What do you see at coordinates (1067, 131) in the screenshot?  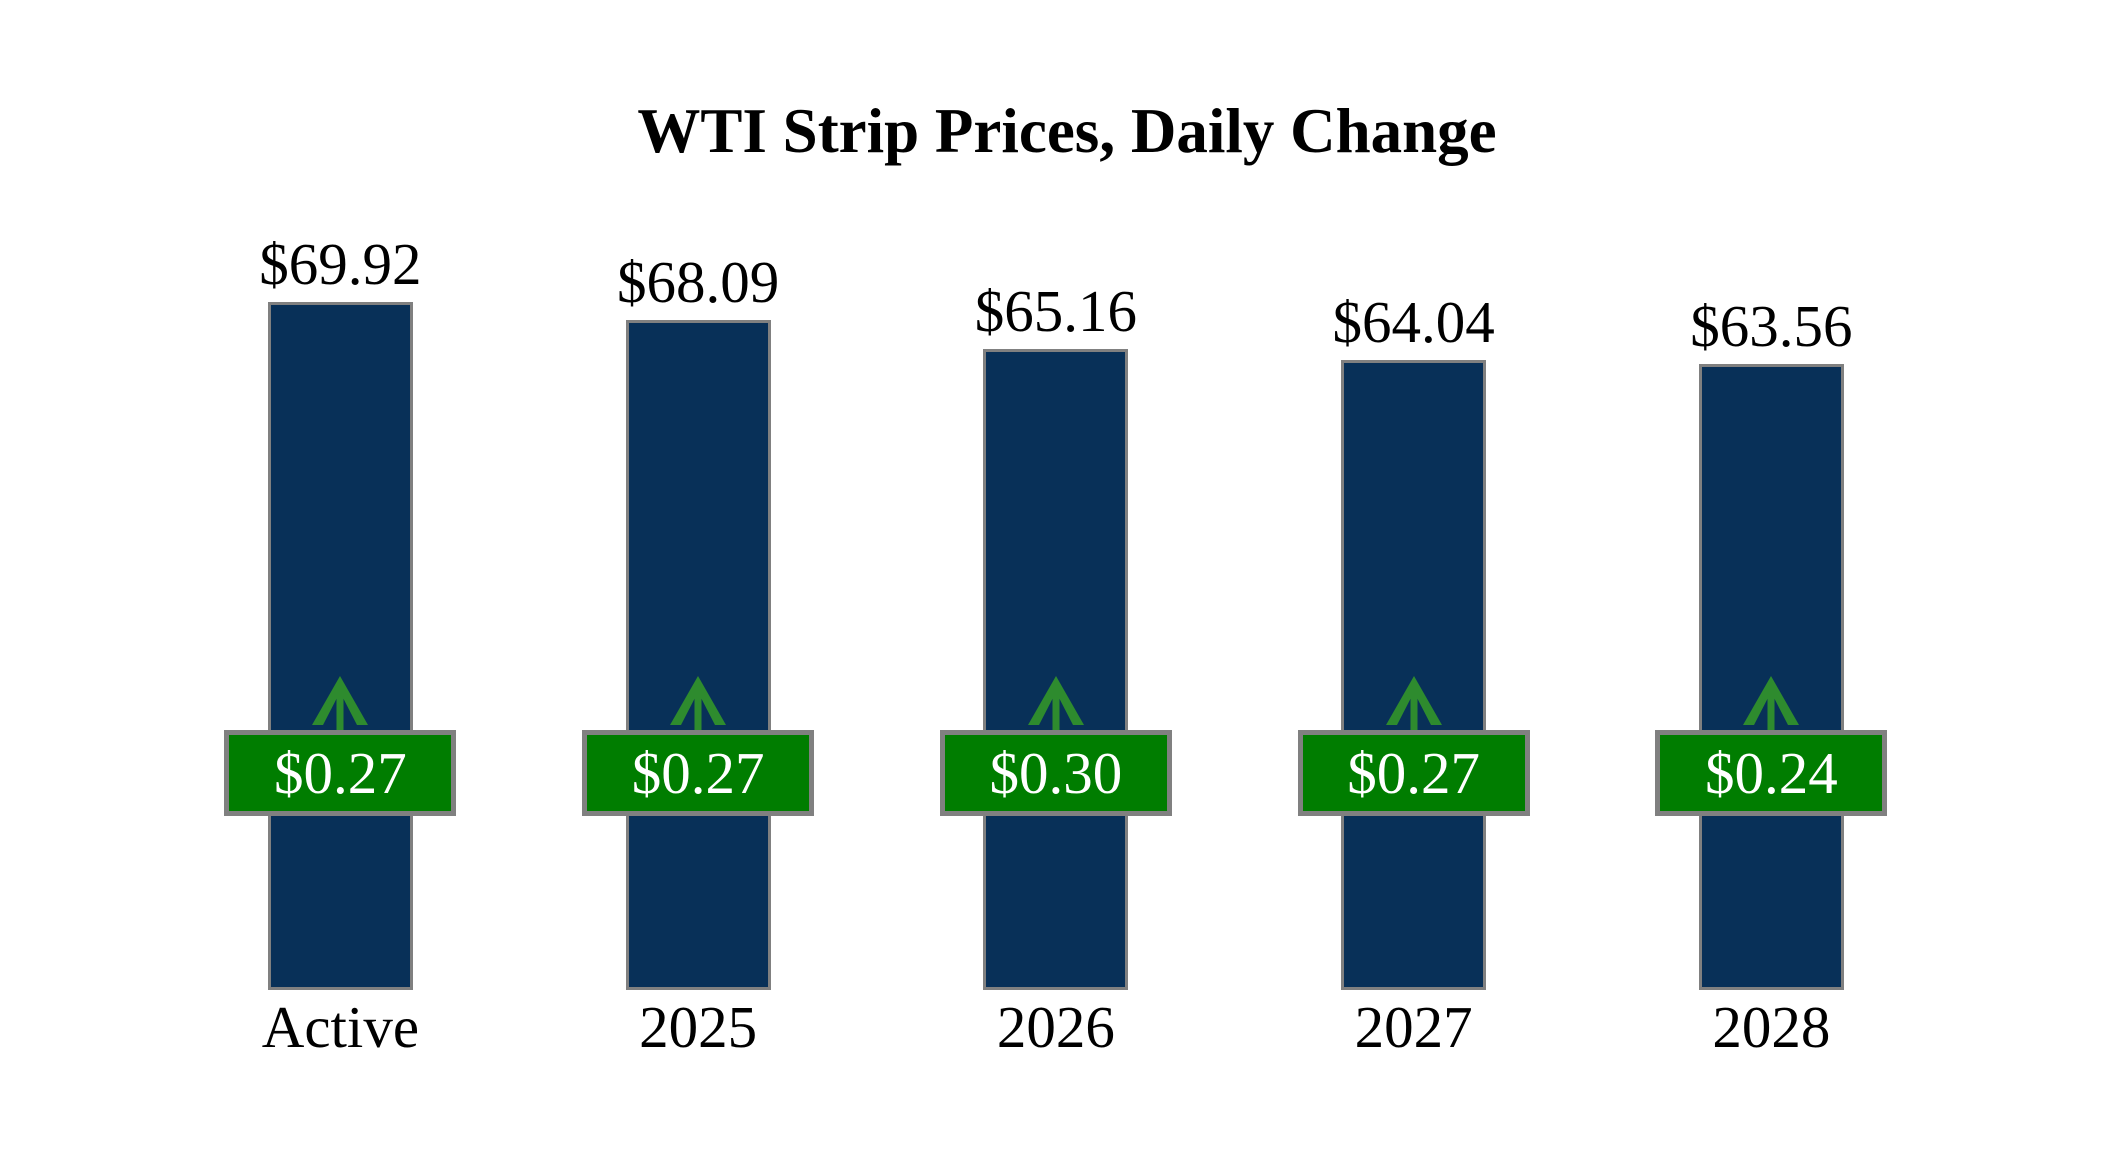 I see `chart-title: WTI Strip Prices, Daily Change` at bounding box center [1067, 131].